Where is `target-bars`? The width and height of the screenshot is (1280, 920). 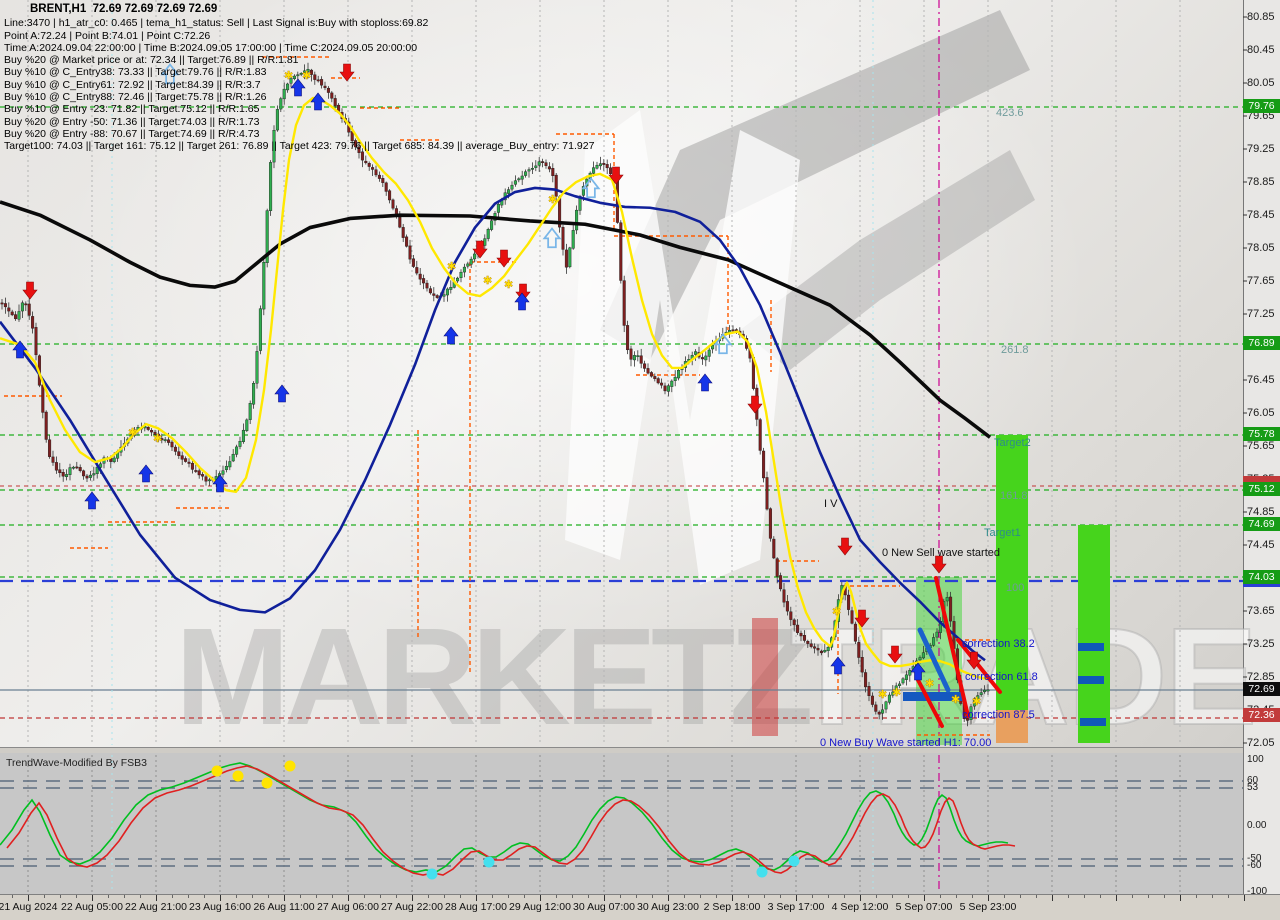 target-bars is located at coordinates (1006, 589).